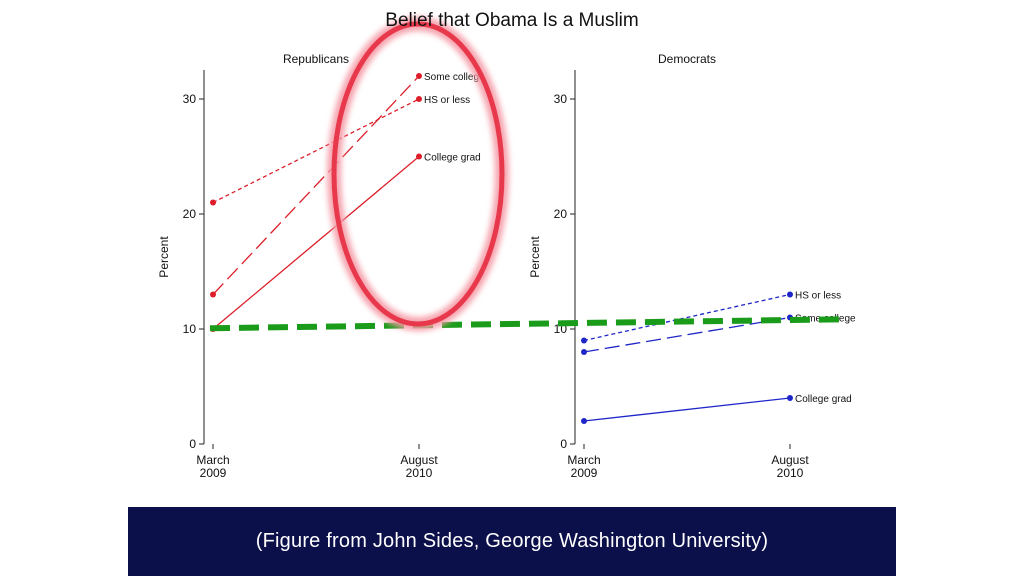  I want to click on chart-title: Belief that Obama Is a Muslim, so click(512, 20).